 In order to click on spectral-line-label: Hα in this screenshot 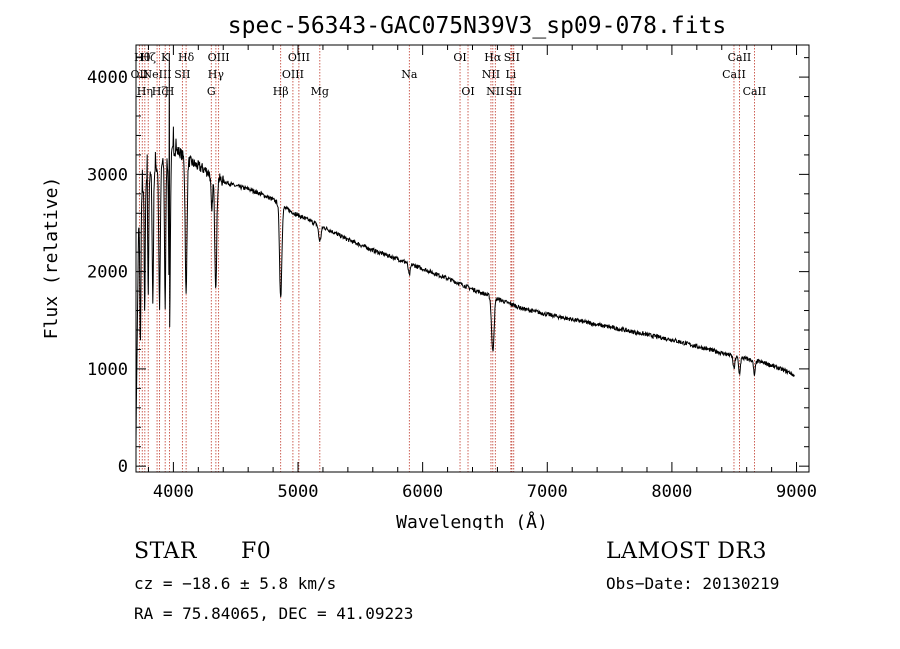, I will do `click(493, 57)`.